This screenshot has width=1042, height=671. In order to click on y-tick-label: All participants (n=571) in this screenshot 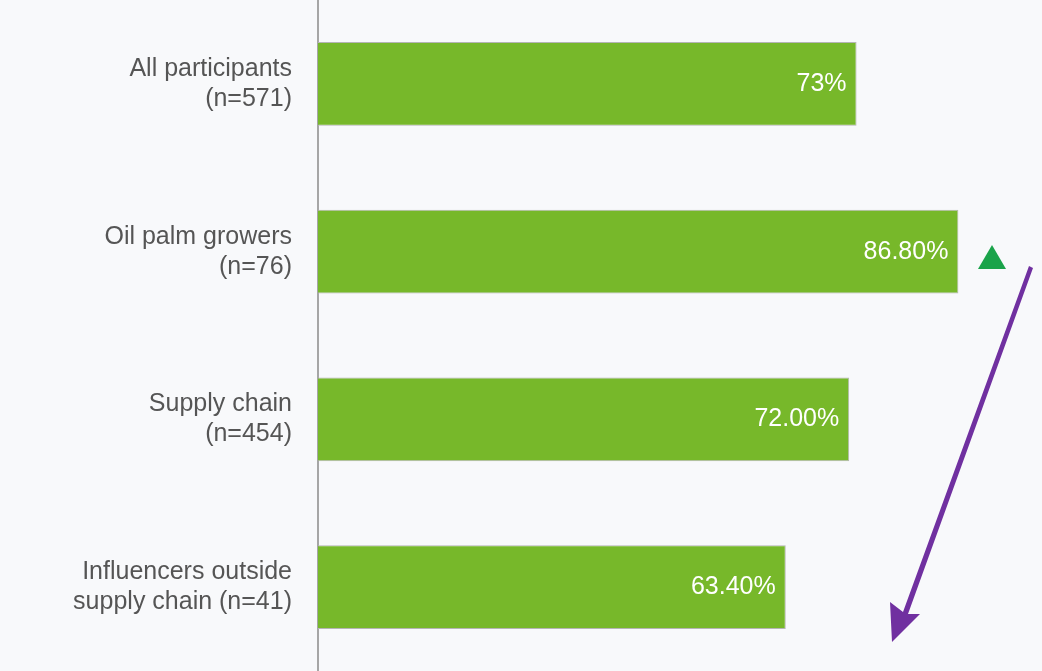, I will do `click(210, 81)`.